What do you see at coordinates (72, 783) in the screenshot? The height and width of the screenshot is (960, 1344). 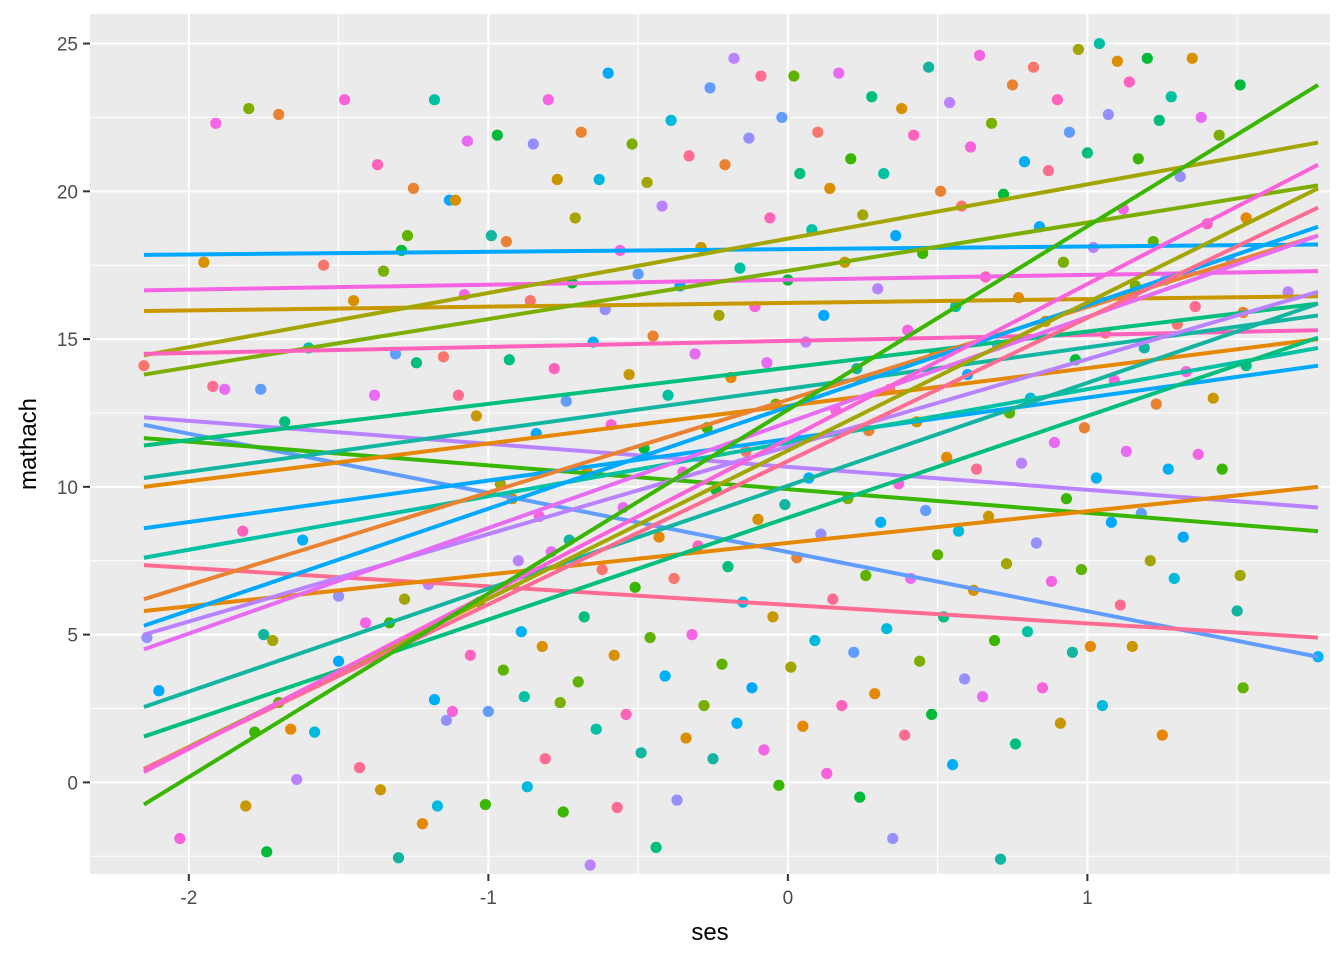 I see `y-tick-label: 0` at bounding box center [72, 783].